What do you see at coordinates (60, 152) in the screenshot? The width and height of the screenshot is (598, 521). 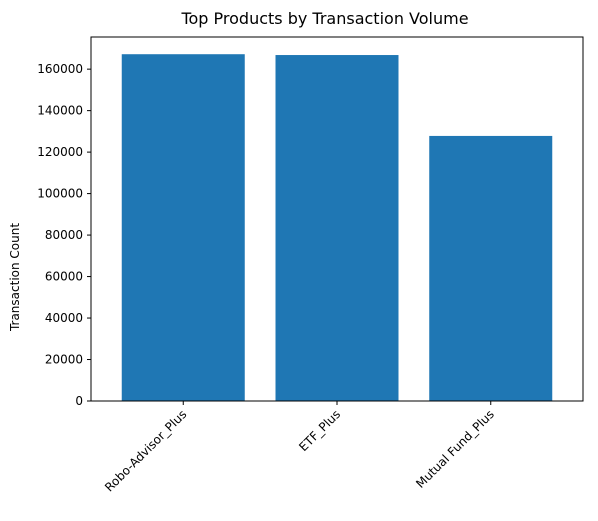 I see `y-tick-label: 120000` at bounding box center [60, 152].